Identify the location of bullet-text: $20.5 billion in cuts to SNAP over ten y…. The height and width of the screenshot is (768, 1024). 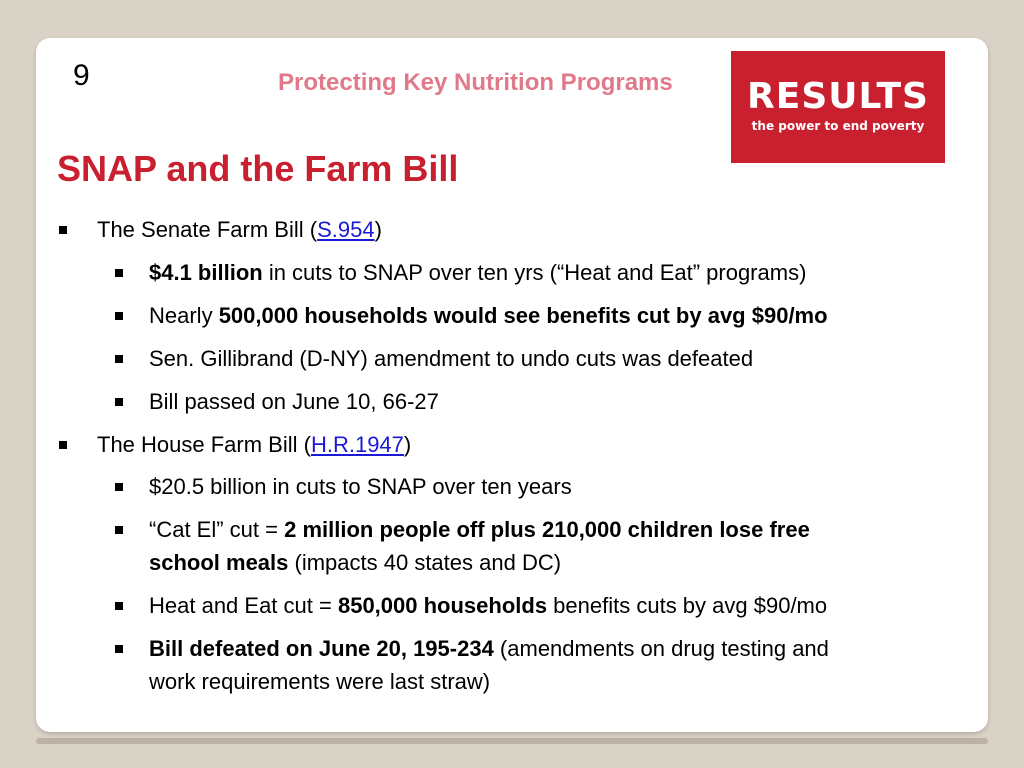
(360, 486).